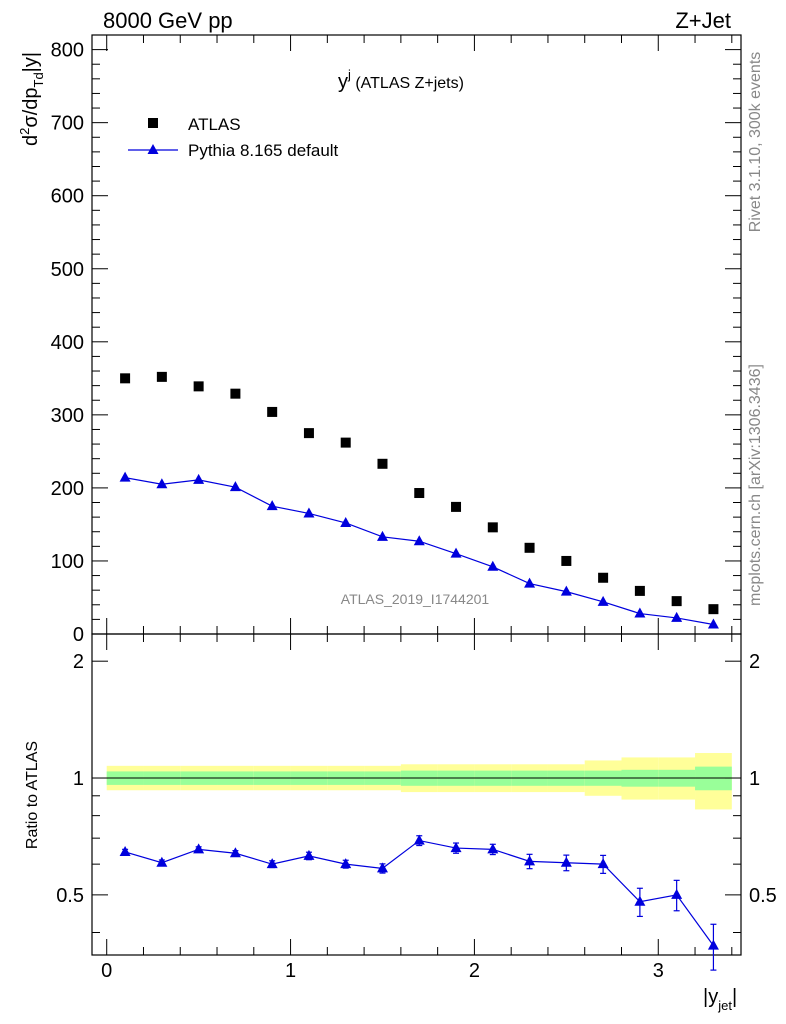 This screenshot has height=1024, width=786. I want to click on ratio-line, so click(419, 892).